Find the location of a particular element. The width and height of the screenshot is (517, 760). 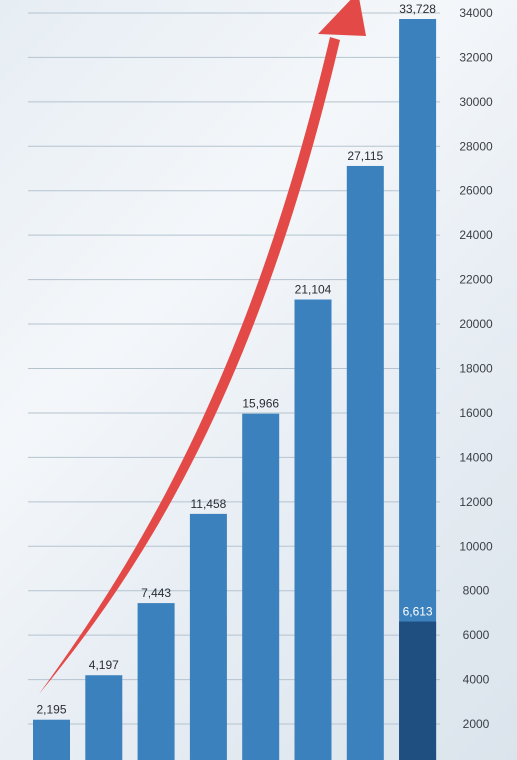

y-tick-label: 18000 is located at coordinates (476, 369).